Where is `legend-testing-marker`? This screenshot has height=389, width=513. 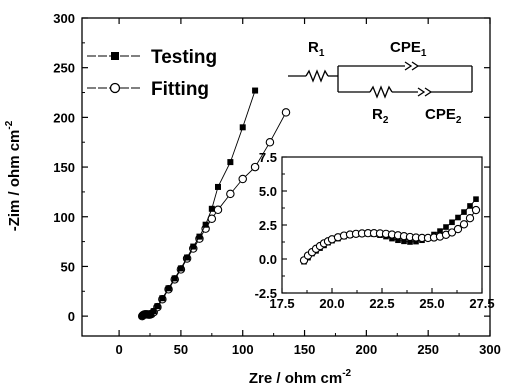 legend-testing-marker is located at coordinates (115, 56).